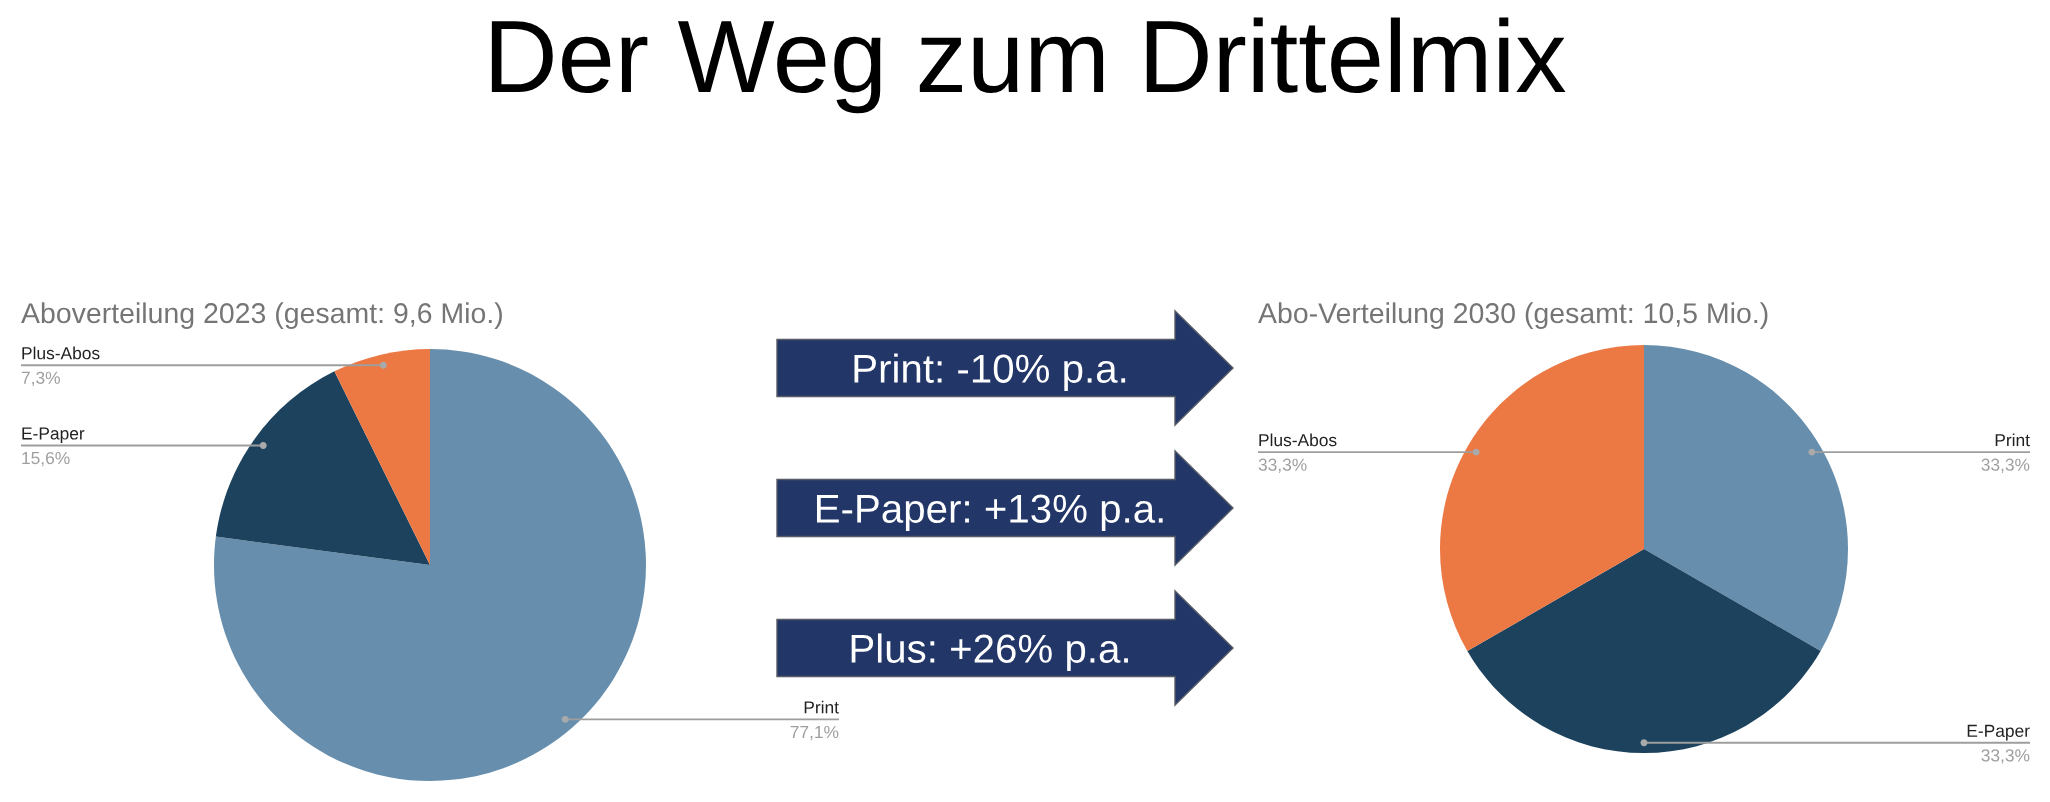  Describe the element at coordinates (989, 652) in the screenshot. I see `text: Plus: +26% p.a.` at that location.